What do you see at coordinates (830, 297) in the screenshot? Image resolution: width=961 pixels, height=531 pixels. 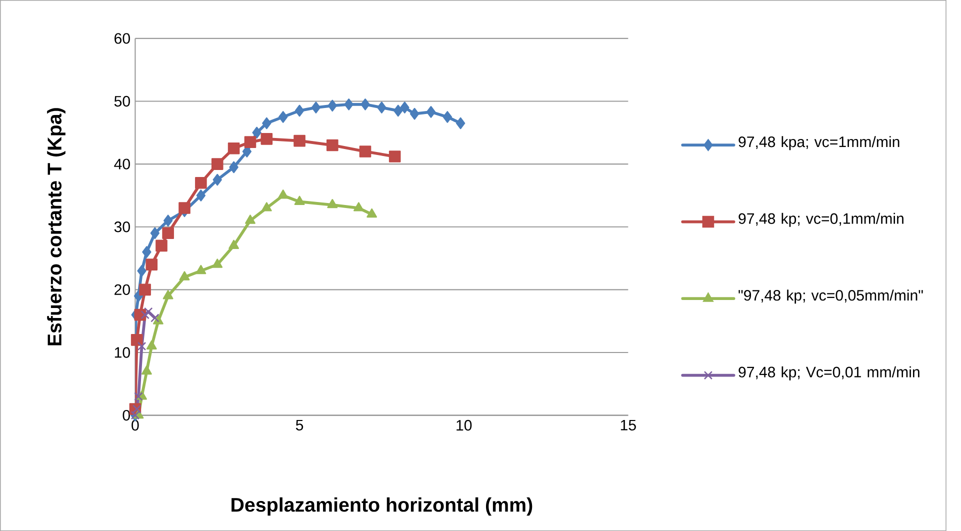 I see `legend-label: "97,48 kp; vc=0,05mm/min"` at bounding box center [830, 297].